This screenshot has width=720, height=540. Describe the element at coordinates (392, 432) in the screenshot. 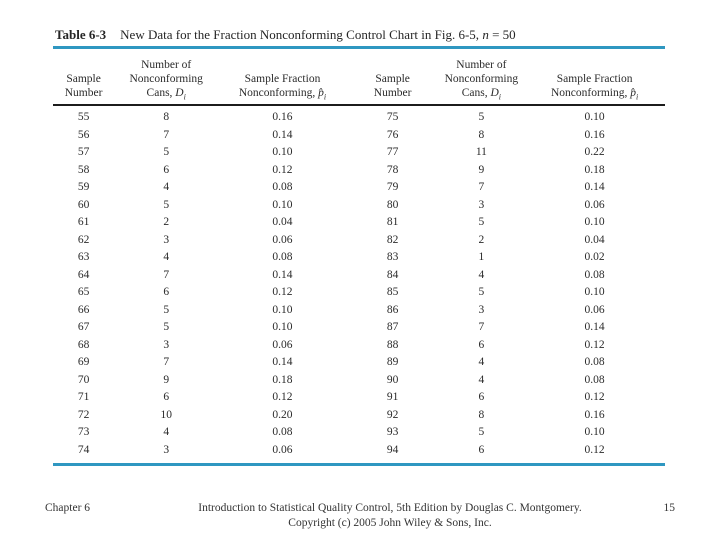

I see `table-cell: 93` at that location.